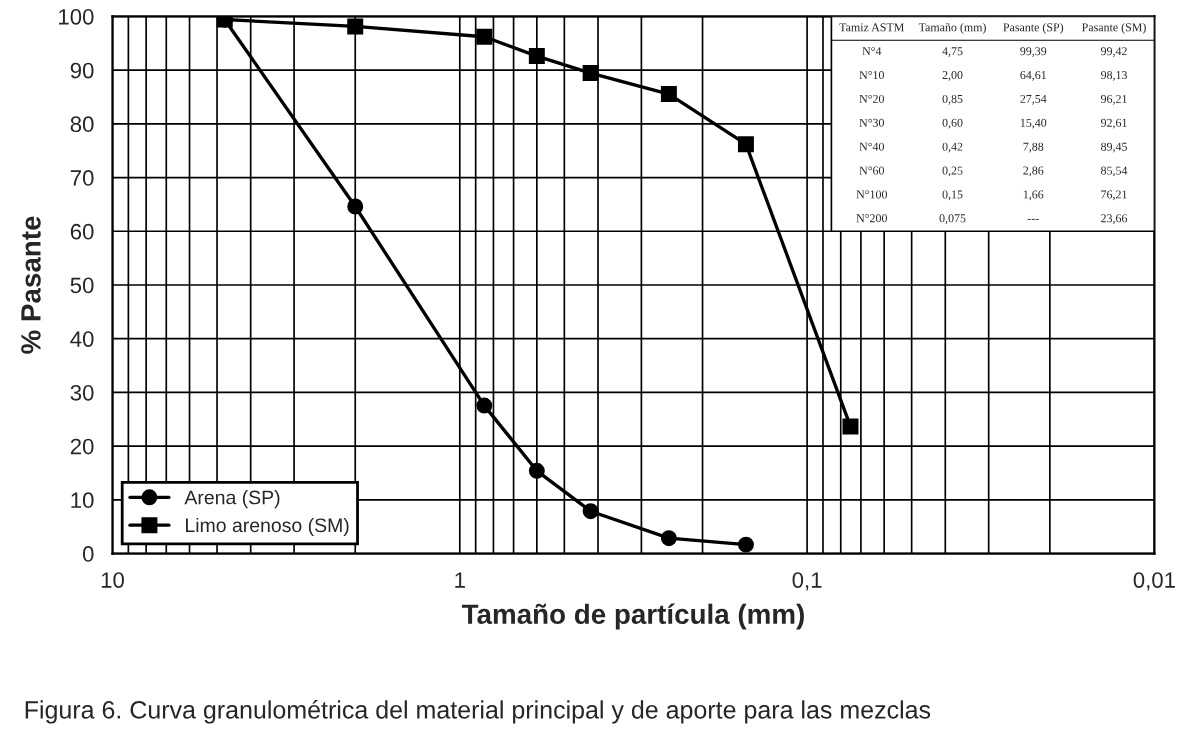  What do you see at coordinates (31, 285) in the screenshot?
I see `y-axis-title: % Pasante` at bounding box center [31, 285].